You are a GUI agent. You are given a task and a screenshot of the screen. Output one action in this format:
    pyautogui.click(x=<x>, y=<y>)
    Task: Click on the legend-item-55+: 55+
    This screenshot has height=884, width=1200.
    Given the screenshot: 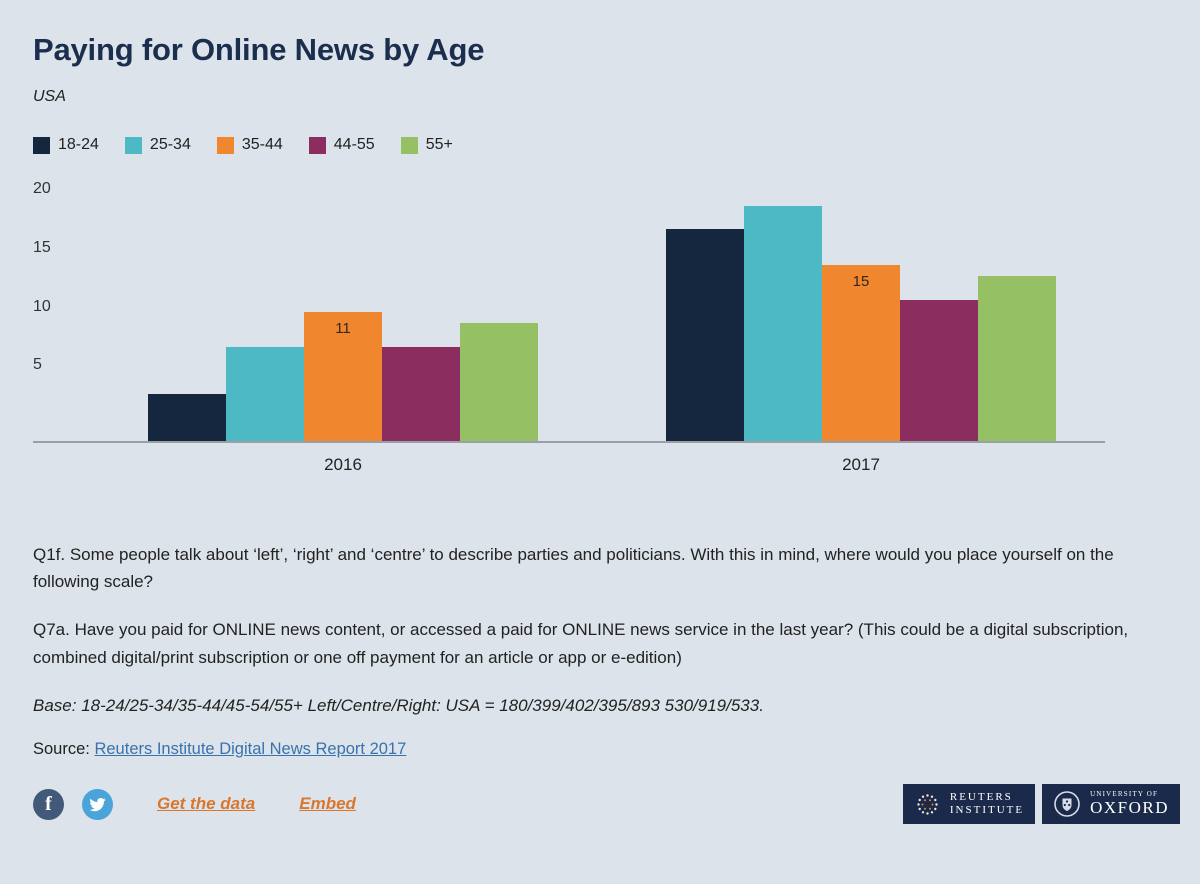 What is the action you would take?
    pyautogui.click(x=426, y=145)
    